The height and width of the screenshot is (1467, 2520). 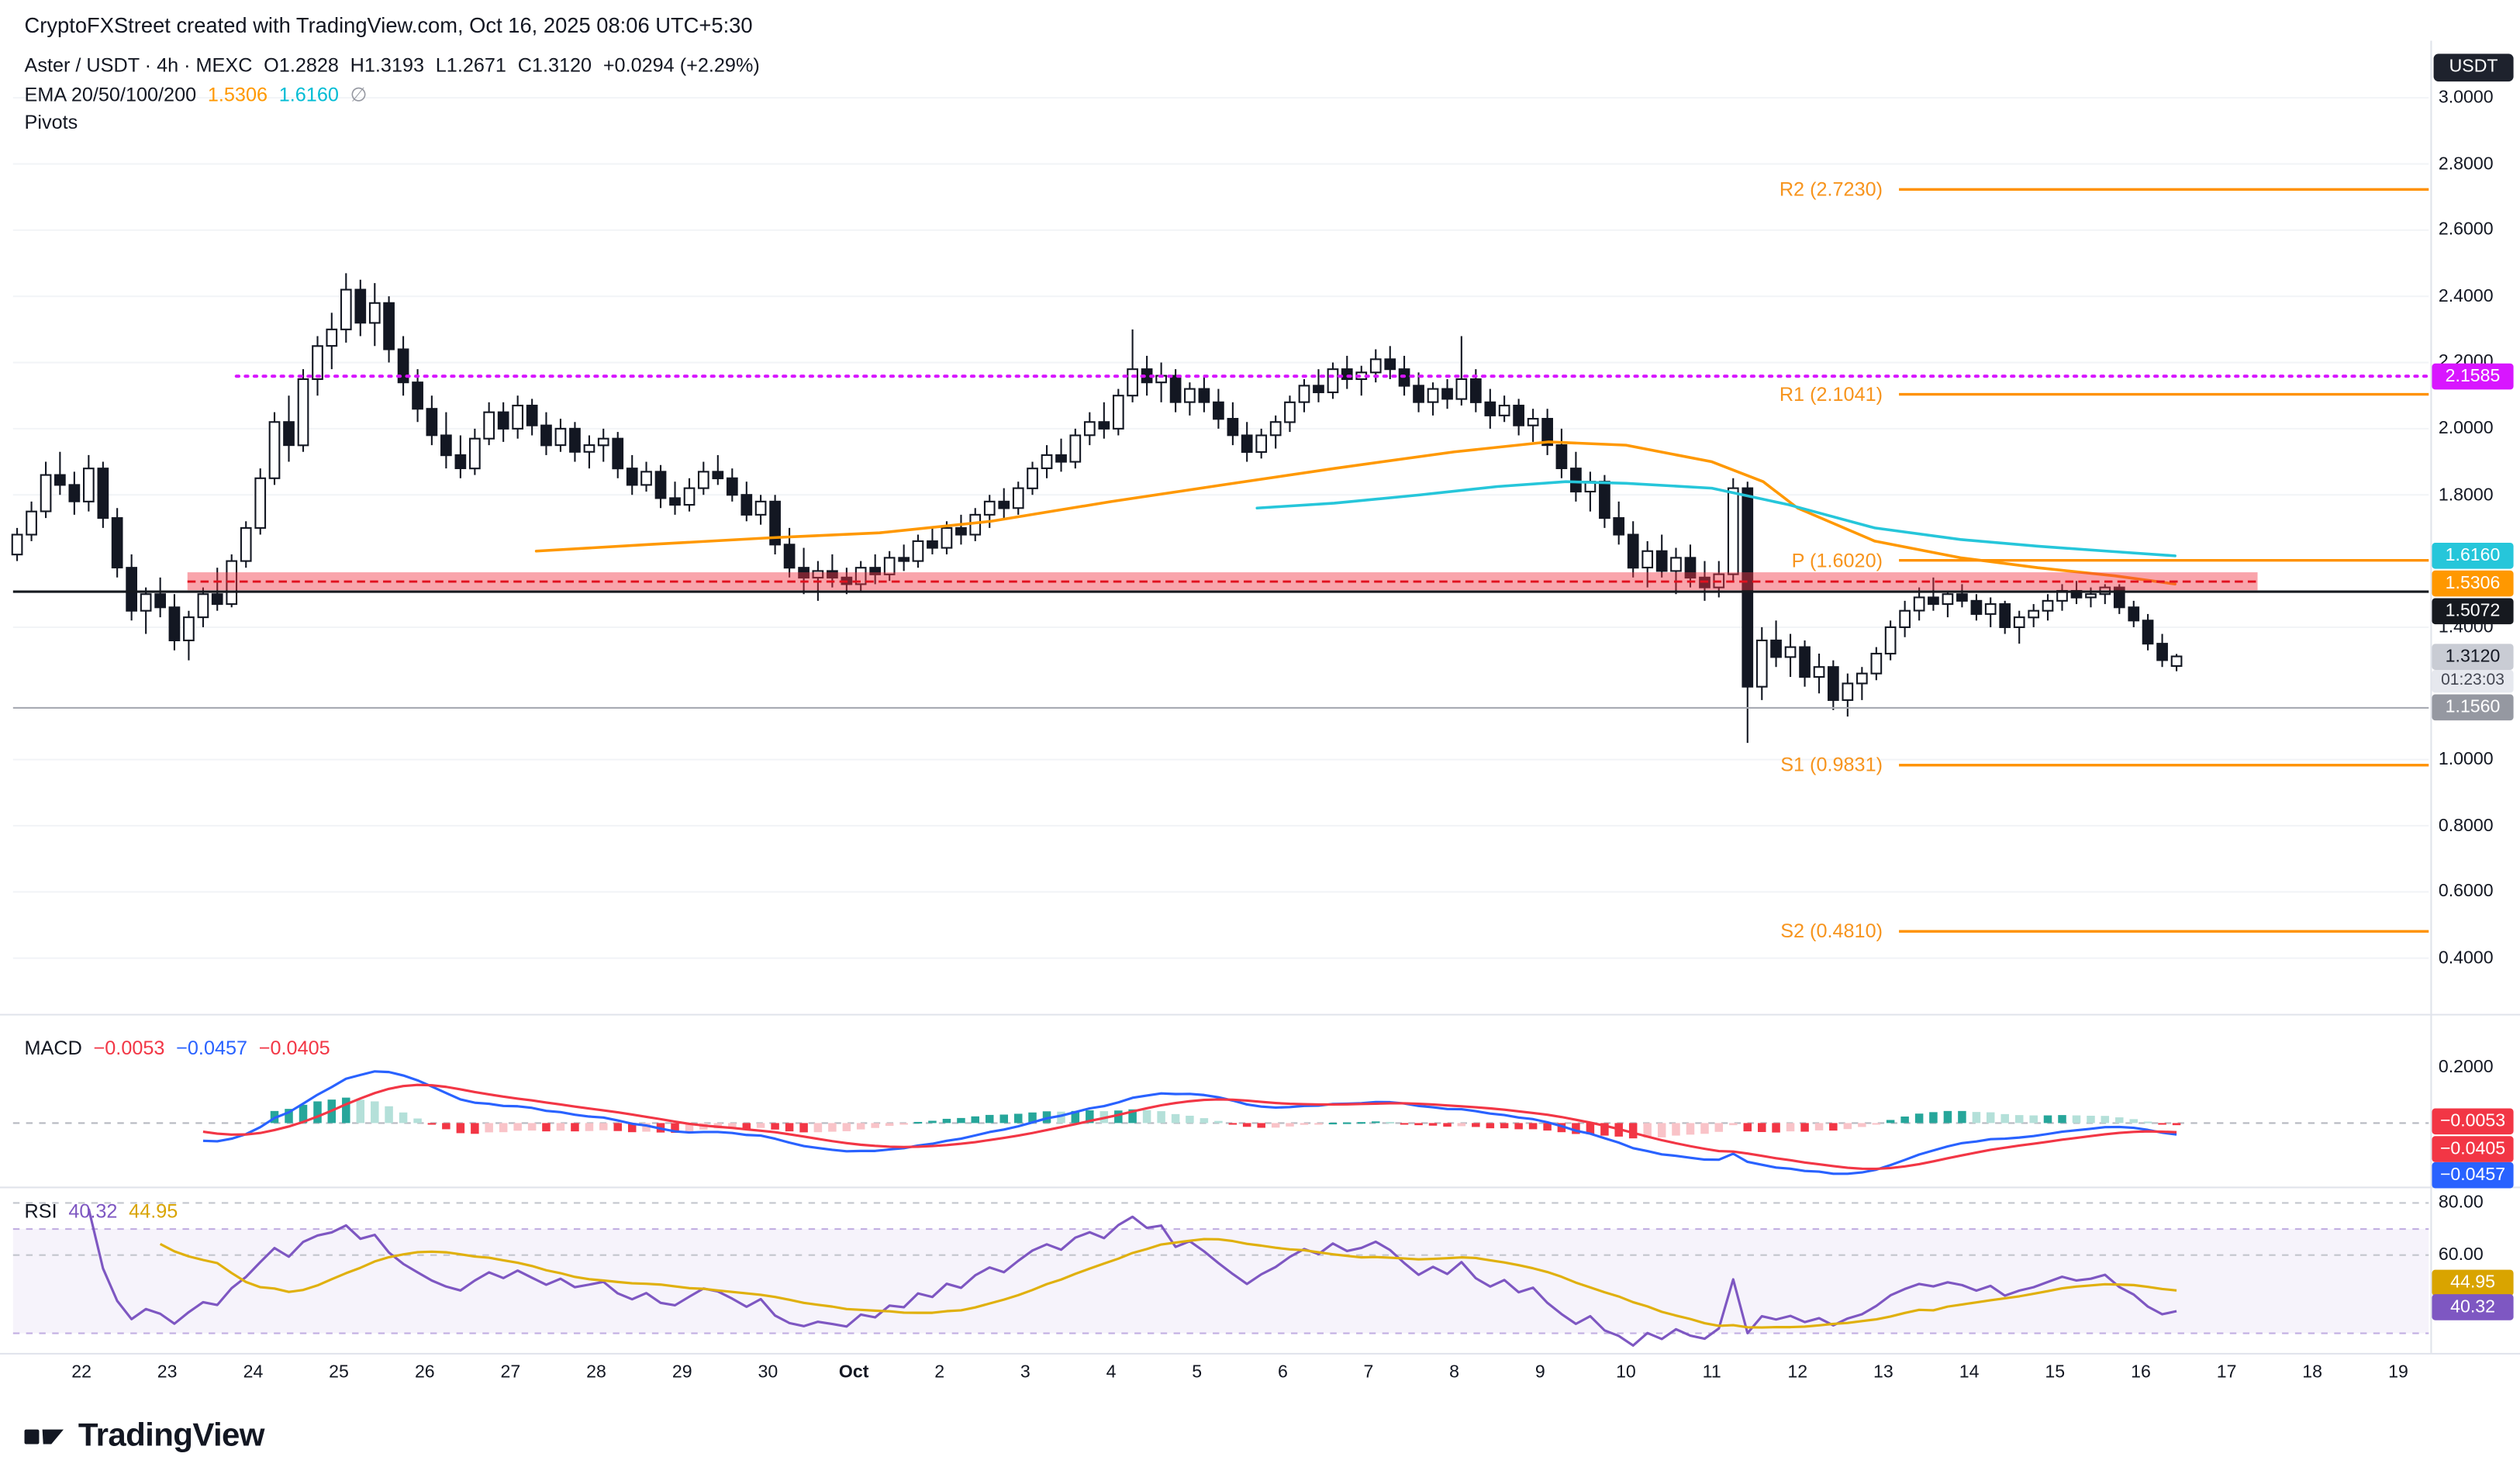 What do you see at coordinates (596, 1372) in the screenshot?
I see `time-label-28: 28` at bounding box center [596, 1372].